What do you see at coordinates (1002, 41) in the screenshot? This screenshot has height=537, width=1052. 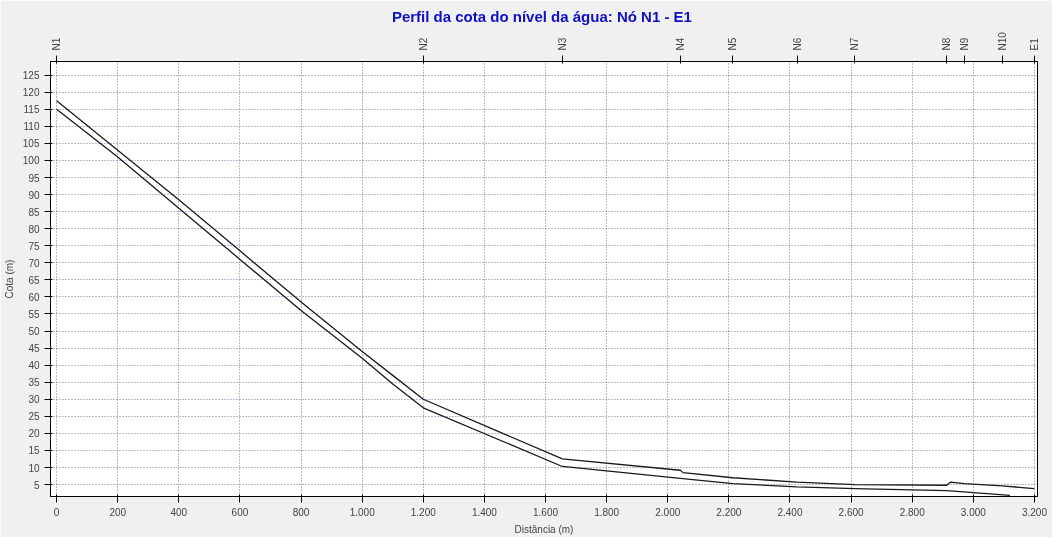 I see `ref-line-label: N10` at bounding box center [1002, 41].